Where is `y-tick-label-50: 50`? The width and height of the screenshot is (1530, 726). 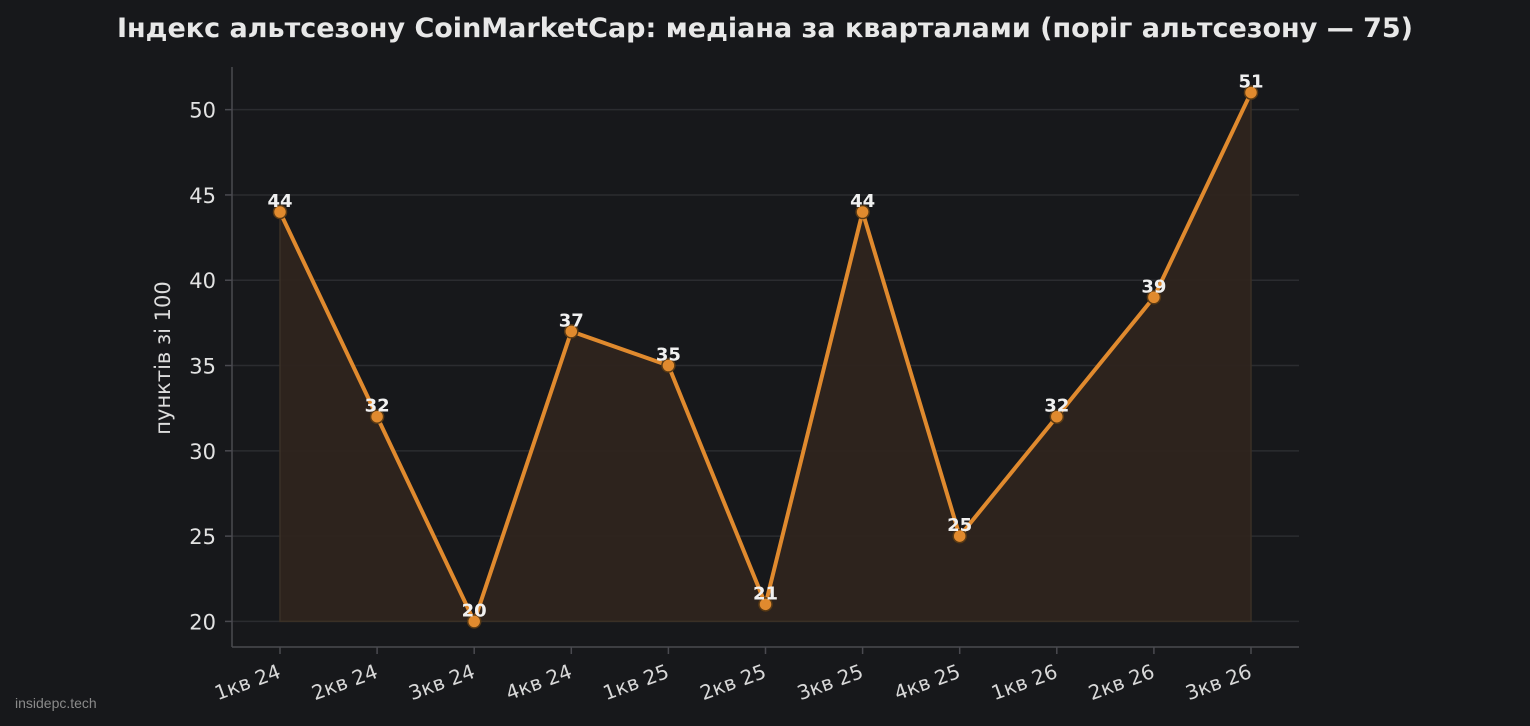
y-tick-label-50: 50 is located at coordinates (202, 111).